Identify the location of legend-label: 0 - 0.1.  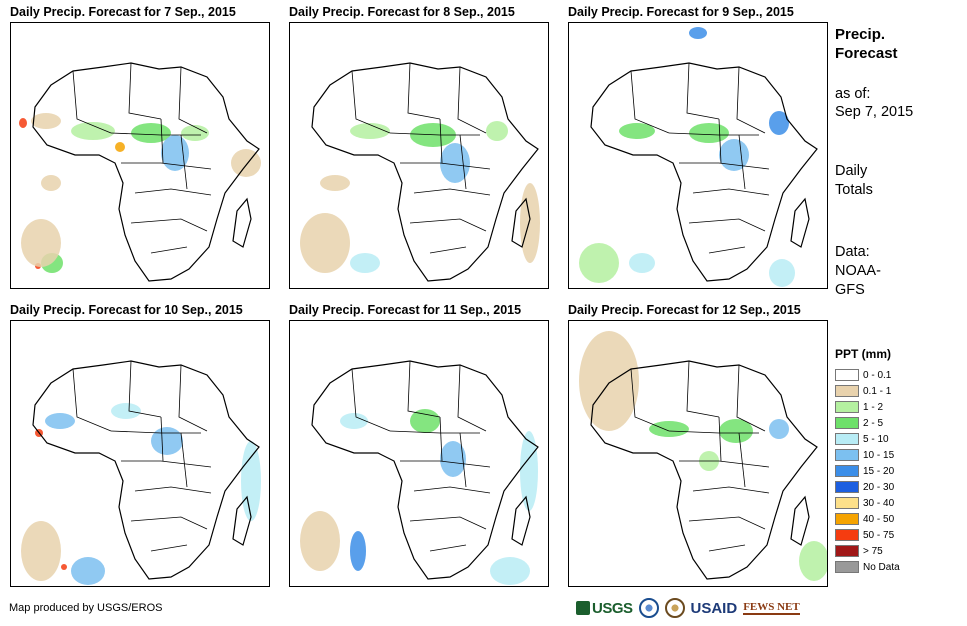
(877, 375).